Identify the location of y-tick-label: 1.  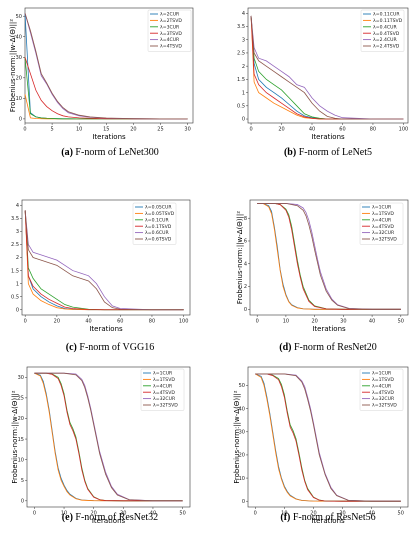
(243, 93).